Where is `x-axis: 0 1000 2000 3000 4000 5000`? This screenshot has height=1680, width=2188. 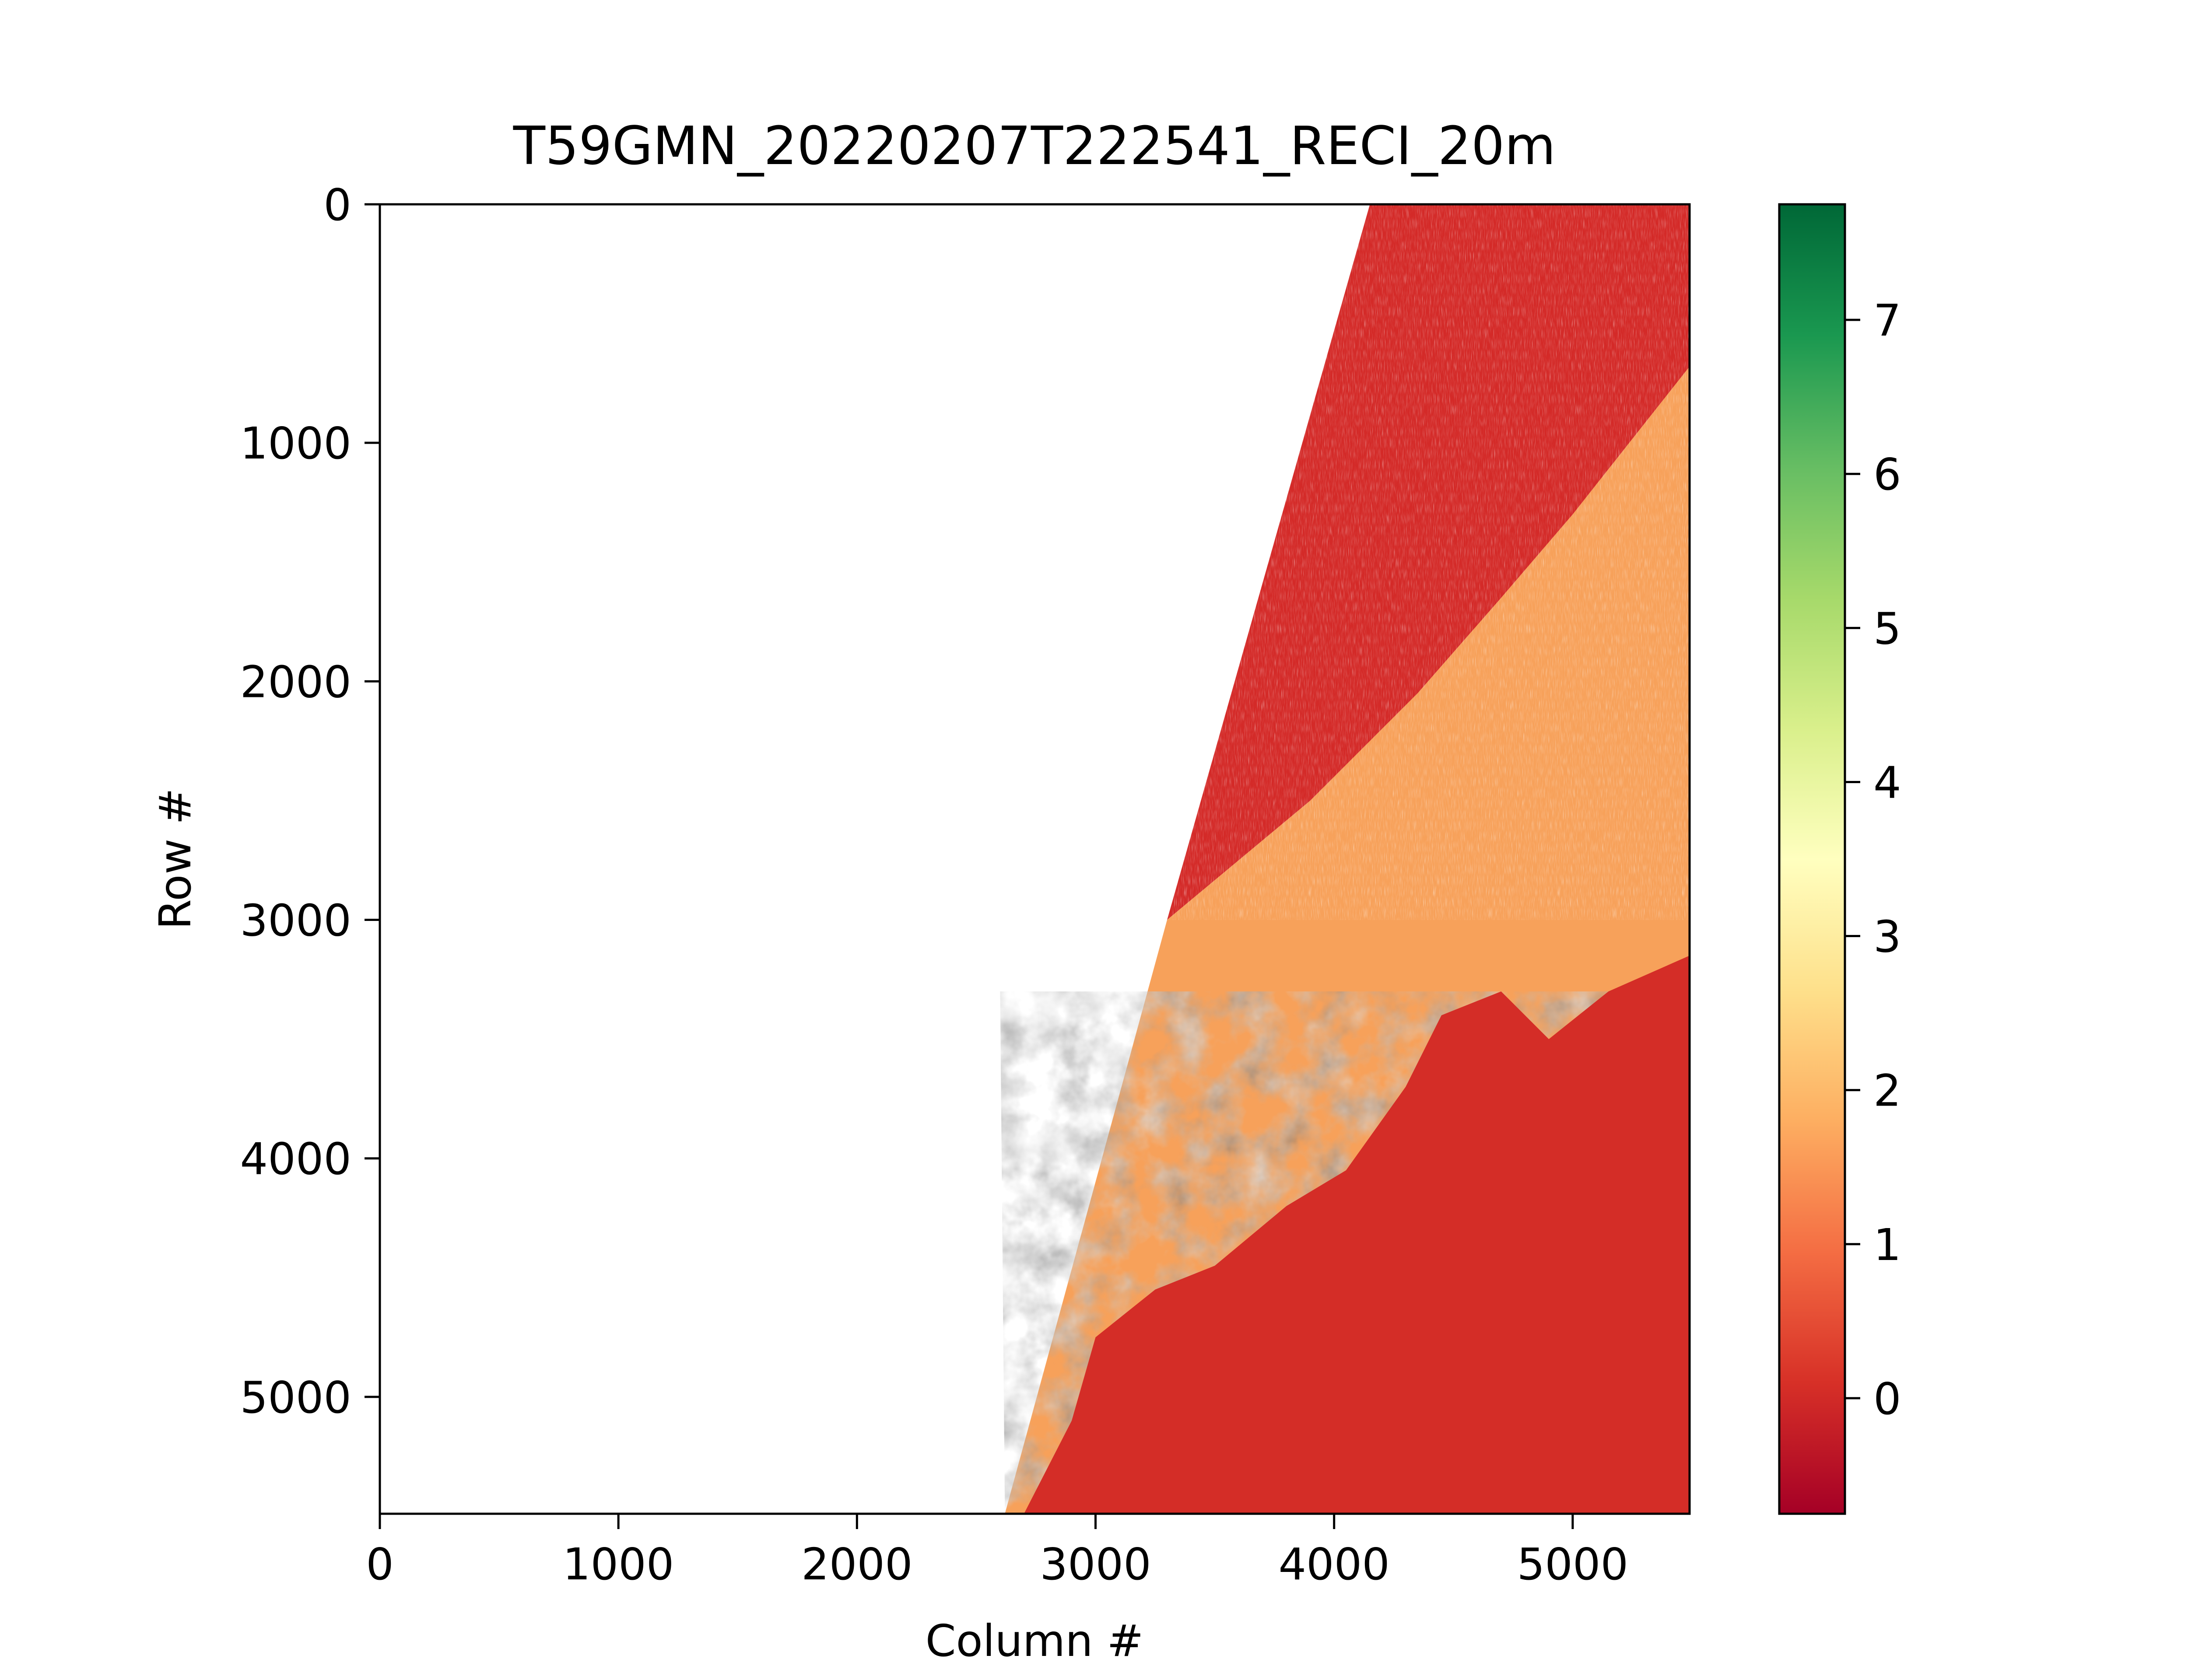 x-axis: 0 1000 2000 3000 4000 5000 is located at coordinates (997, 1552).